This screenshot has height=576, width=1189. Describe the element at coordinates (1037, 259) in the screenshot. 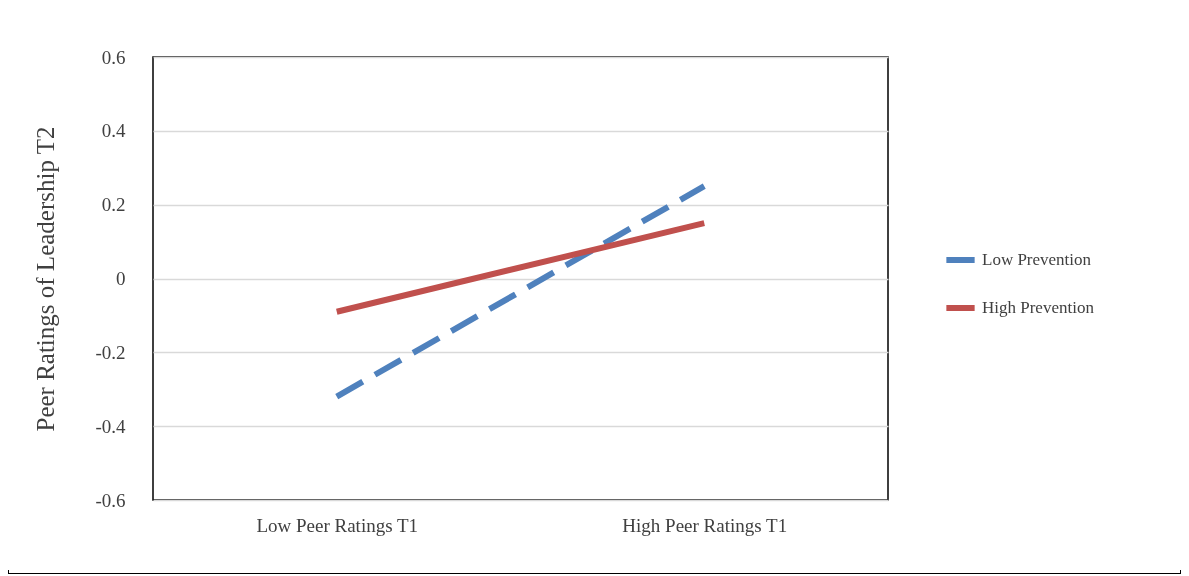

I see `legend-label: Low Prevention` at that location.